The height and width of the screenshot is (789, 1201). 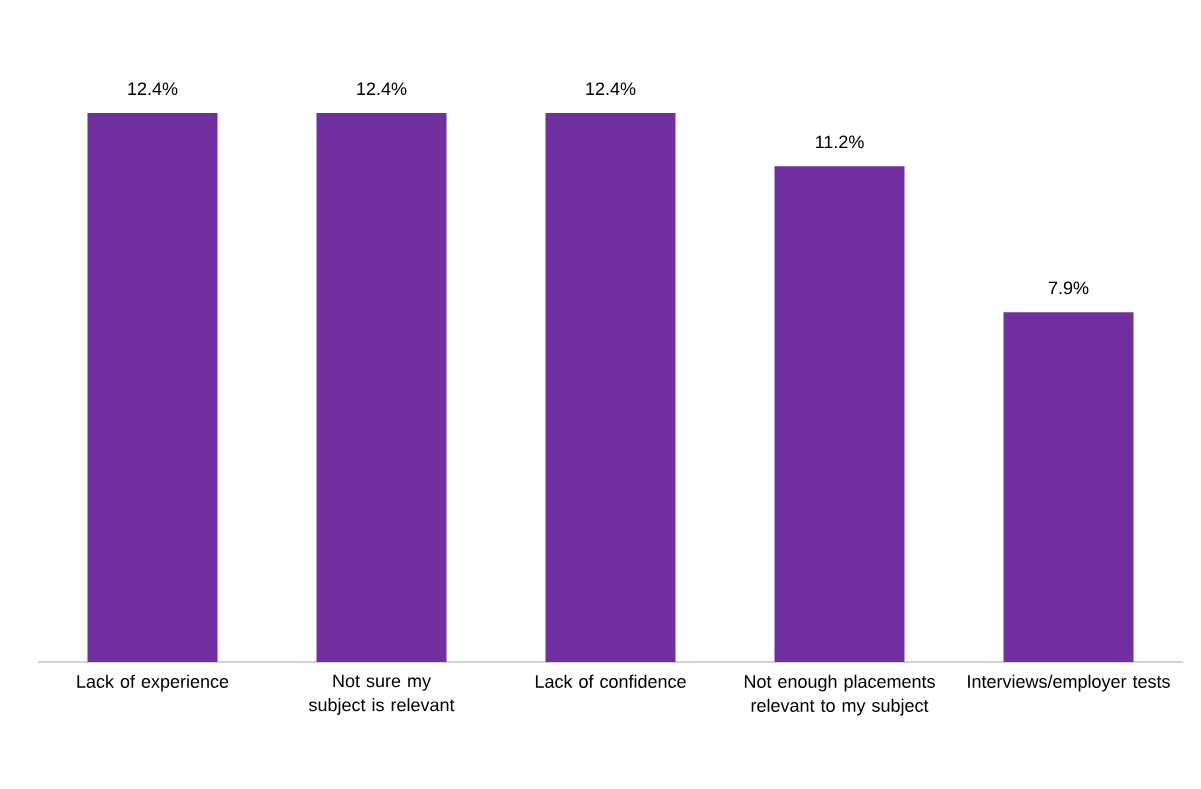 What do you see at coordinates (153, 683) in the screenshot?
I see `x-tick-label: Lack of experience` at bounding box center [153, 683].